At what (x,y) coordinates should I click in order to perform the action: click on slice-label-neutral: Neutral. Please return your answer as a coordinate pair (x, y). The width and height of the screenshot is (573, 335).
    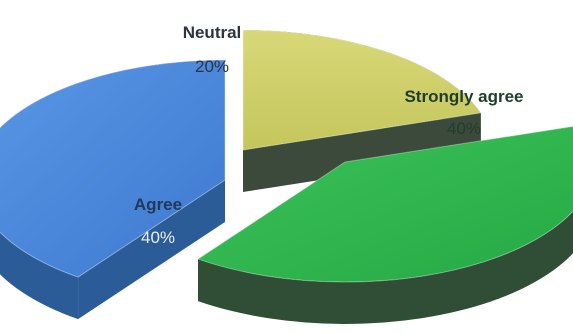
    Looking at the image, I should click on (212, 32).